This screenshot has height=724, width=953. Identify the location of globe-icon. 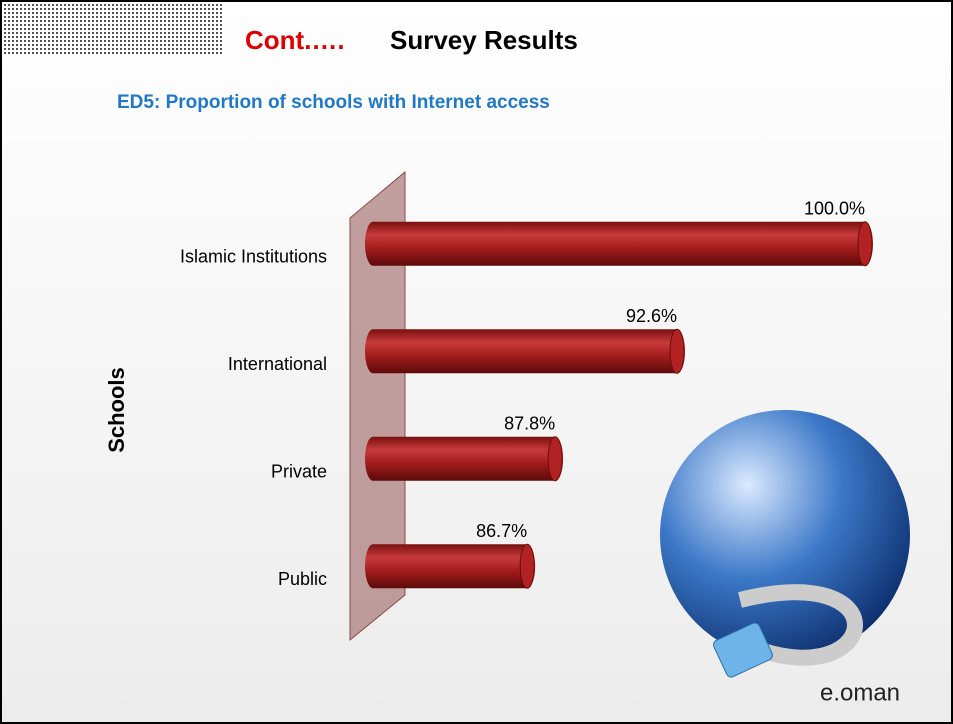
(785, 544).